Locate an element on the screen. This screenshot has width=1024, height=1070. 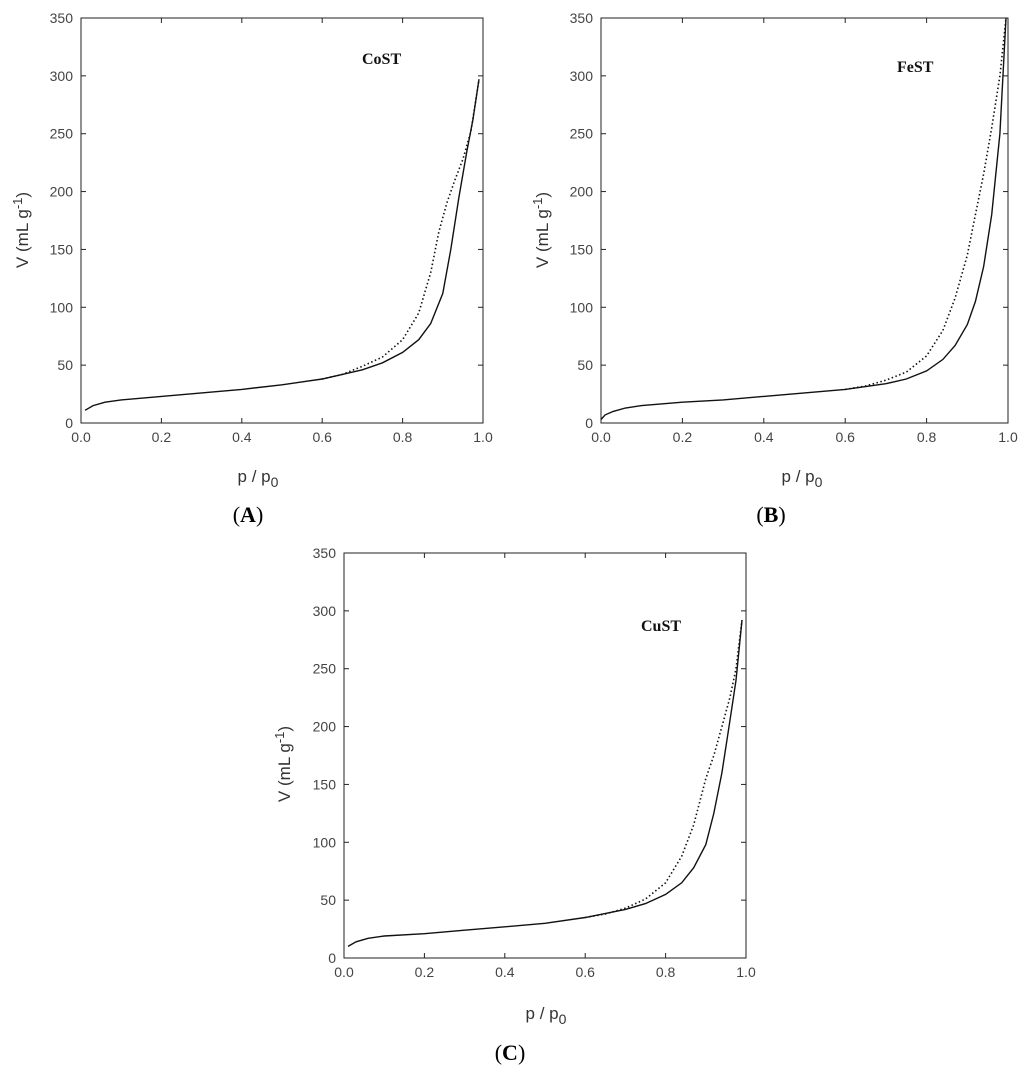
panel-label: (B) is located at coordinates (770, 514).